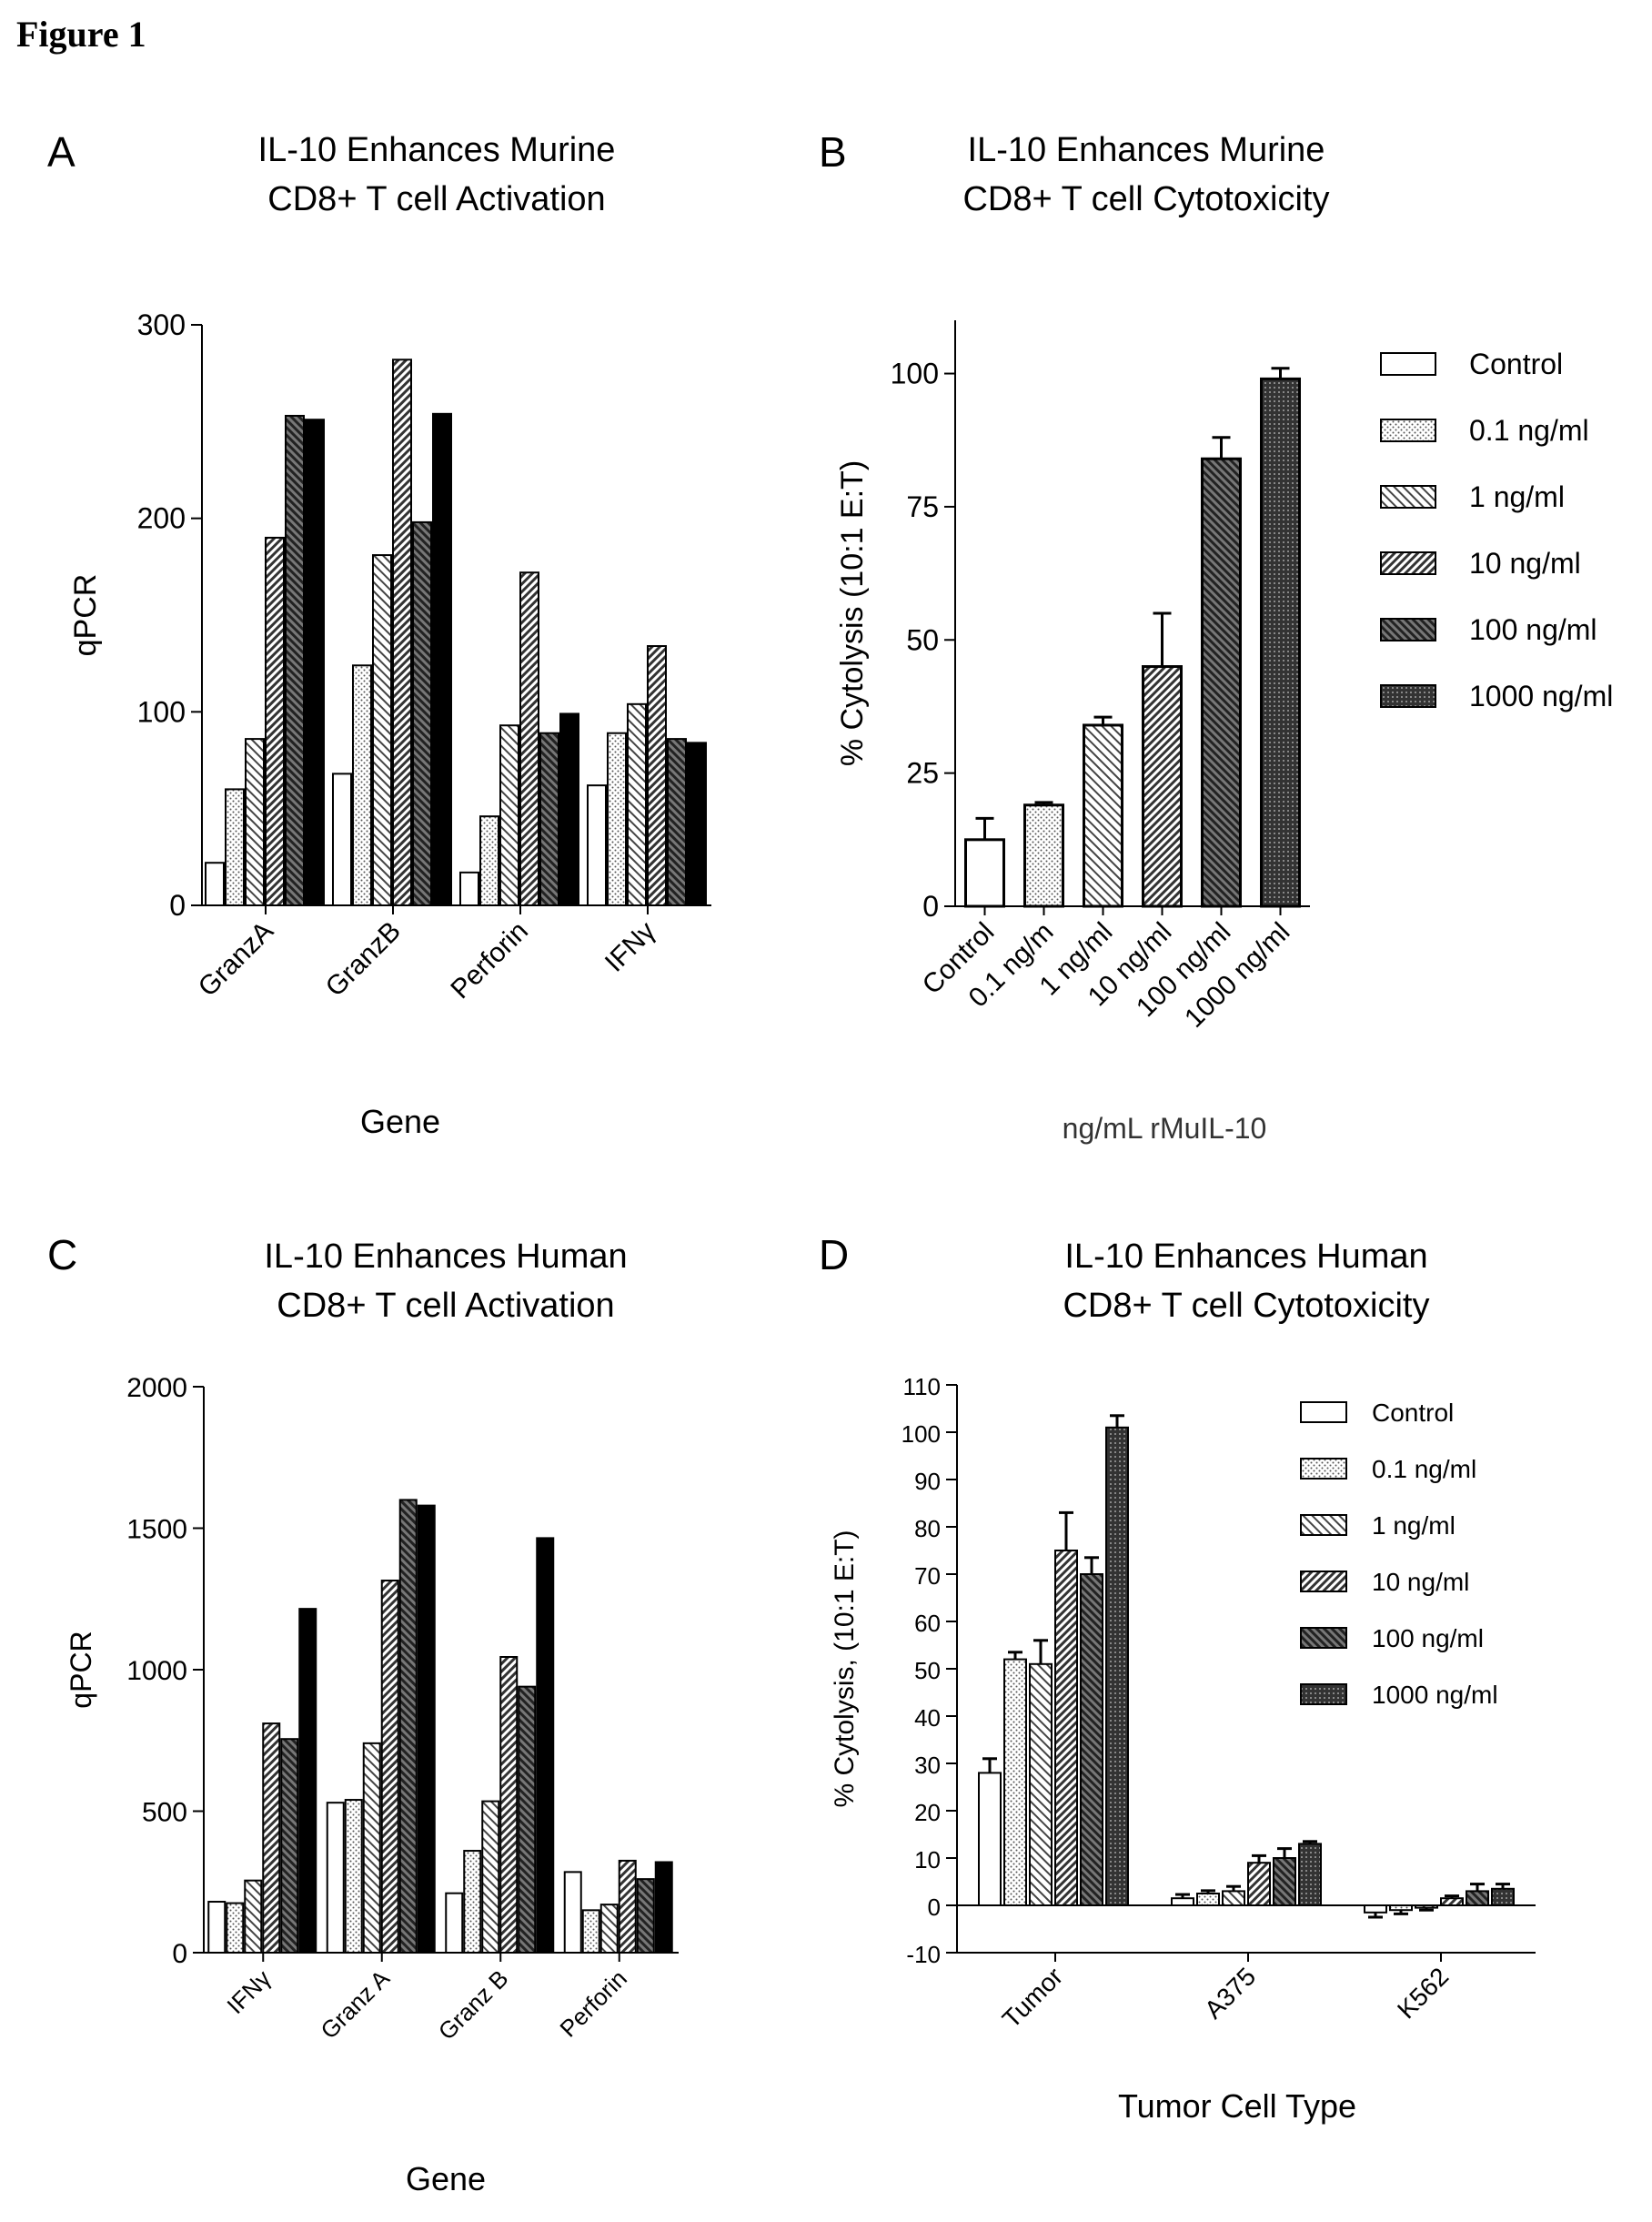  What do you see at coordinates (446, 1257) in the screenshot?
I see `chart-title-c-line-1: IL-10 Enhances Human` at bounding box center [446, 1257].